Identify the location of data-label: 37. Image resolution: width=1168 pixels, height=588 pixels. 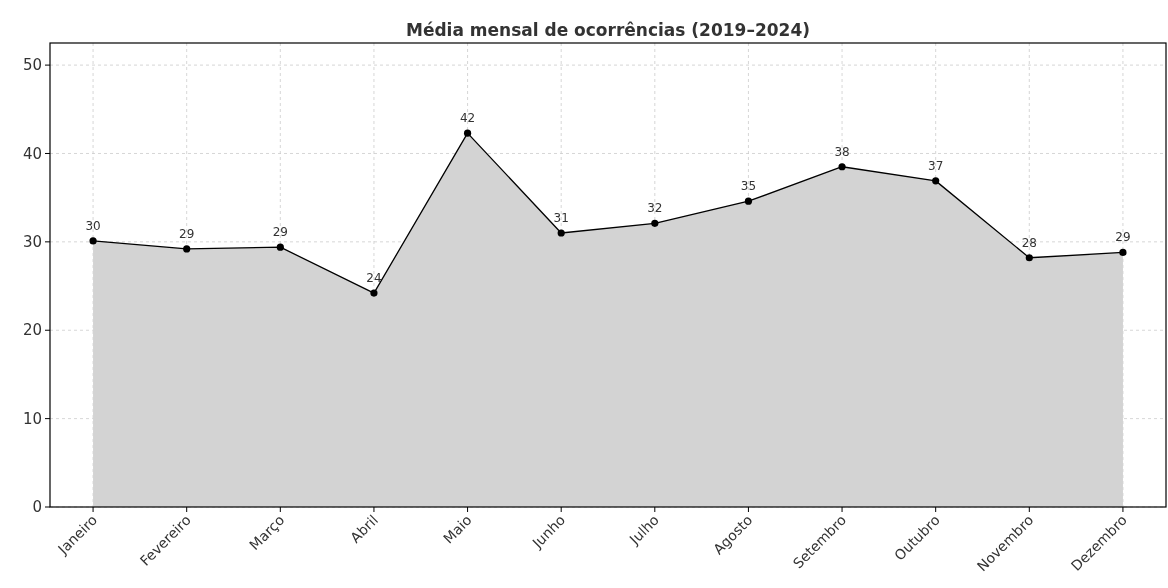
(936, 165).